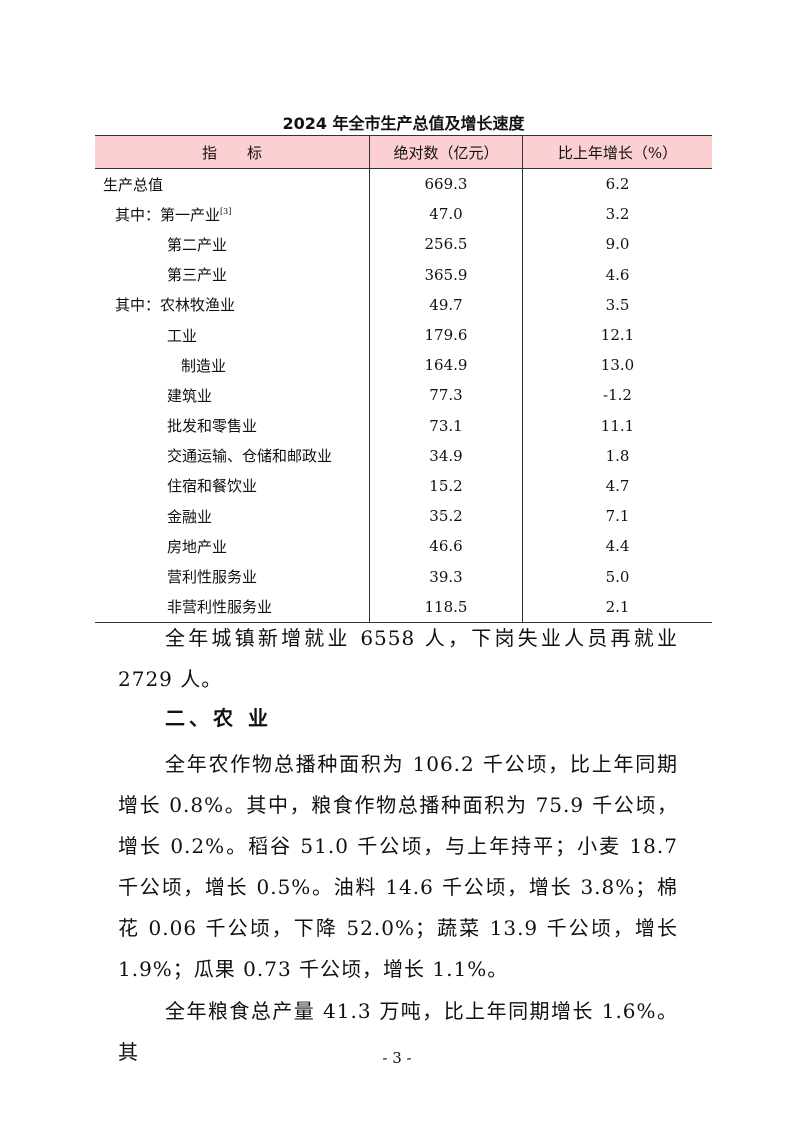 The width and height of the screenshot is (794, 1122). Describe the element at coordinates (232, 244) in the screenshot. I see `row-label: 第二产业` at that location.